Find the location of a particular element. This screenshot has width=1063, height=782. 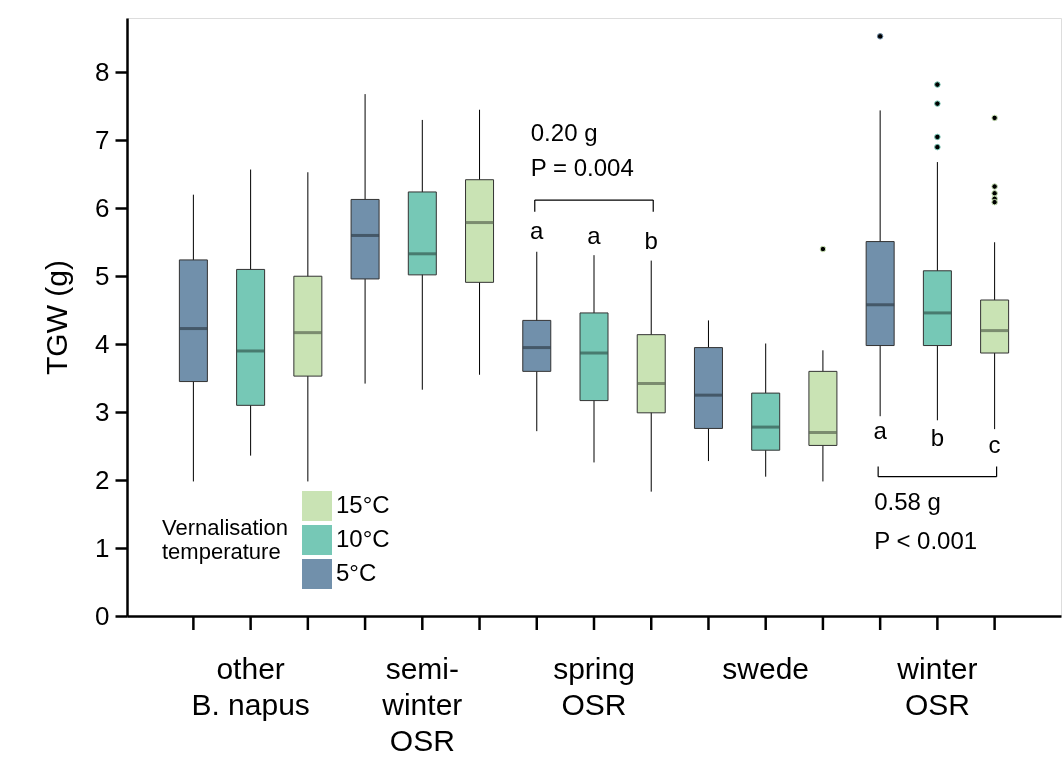

legend-label: 10°C is located at coordinates (363, 538).